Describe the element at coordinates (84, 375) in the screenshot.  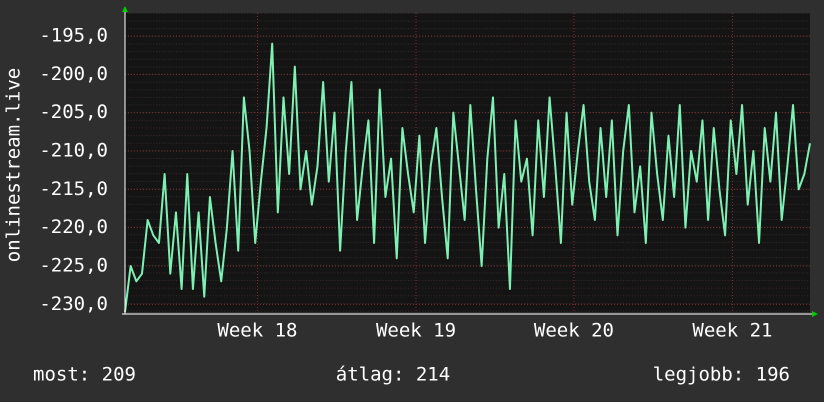
I see `stat-current: most: 209` at that location.